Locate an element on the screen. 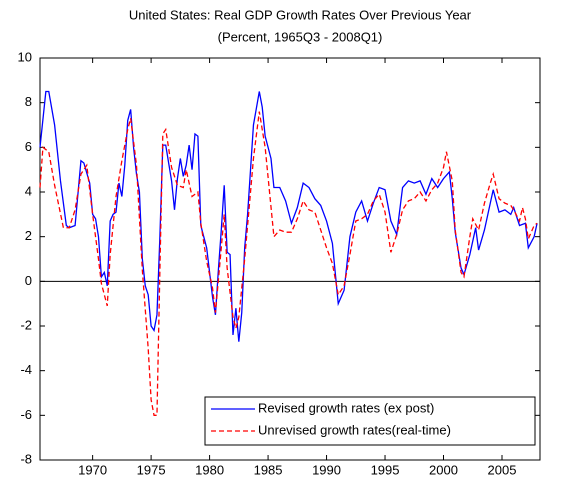 Image resolution: width=571 pixels, height=489 pixels. x-tick-label: 1990 is located at coordinates (326, 469).